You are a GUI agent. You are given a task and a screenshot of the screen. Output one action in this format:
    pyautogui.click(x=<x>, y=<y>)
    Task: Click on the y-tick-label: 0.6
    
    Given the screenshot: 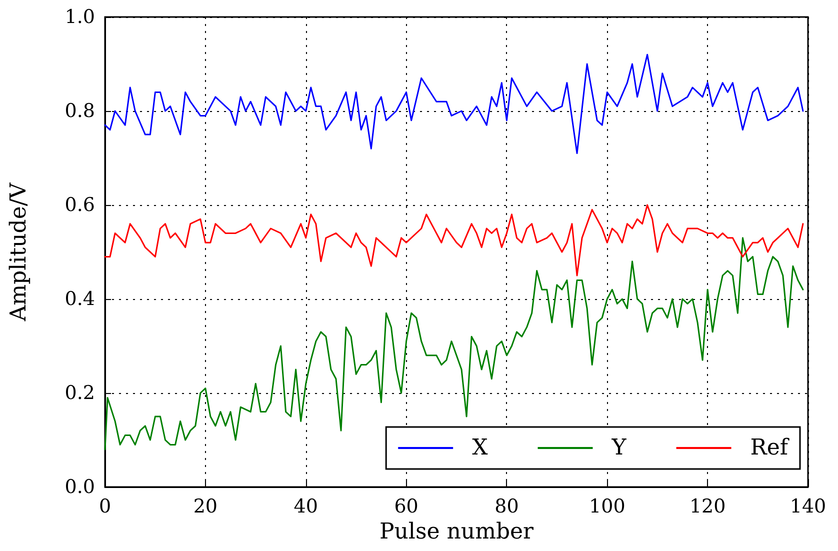 What is the action you would take?
    pyautogui.click(x=79, y=205)
    